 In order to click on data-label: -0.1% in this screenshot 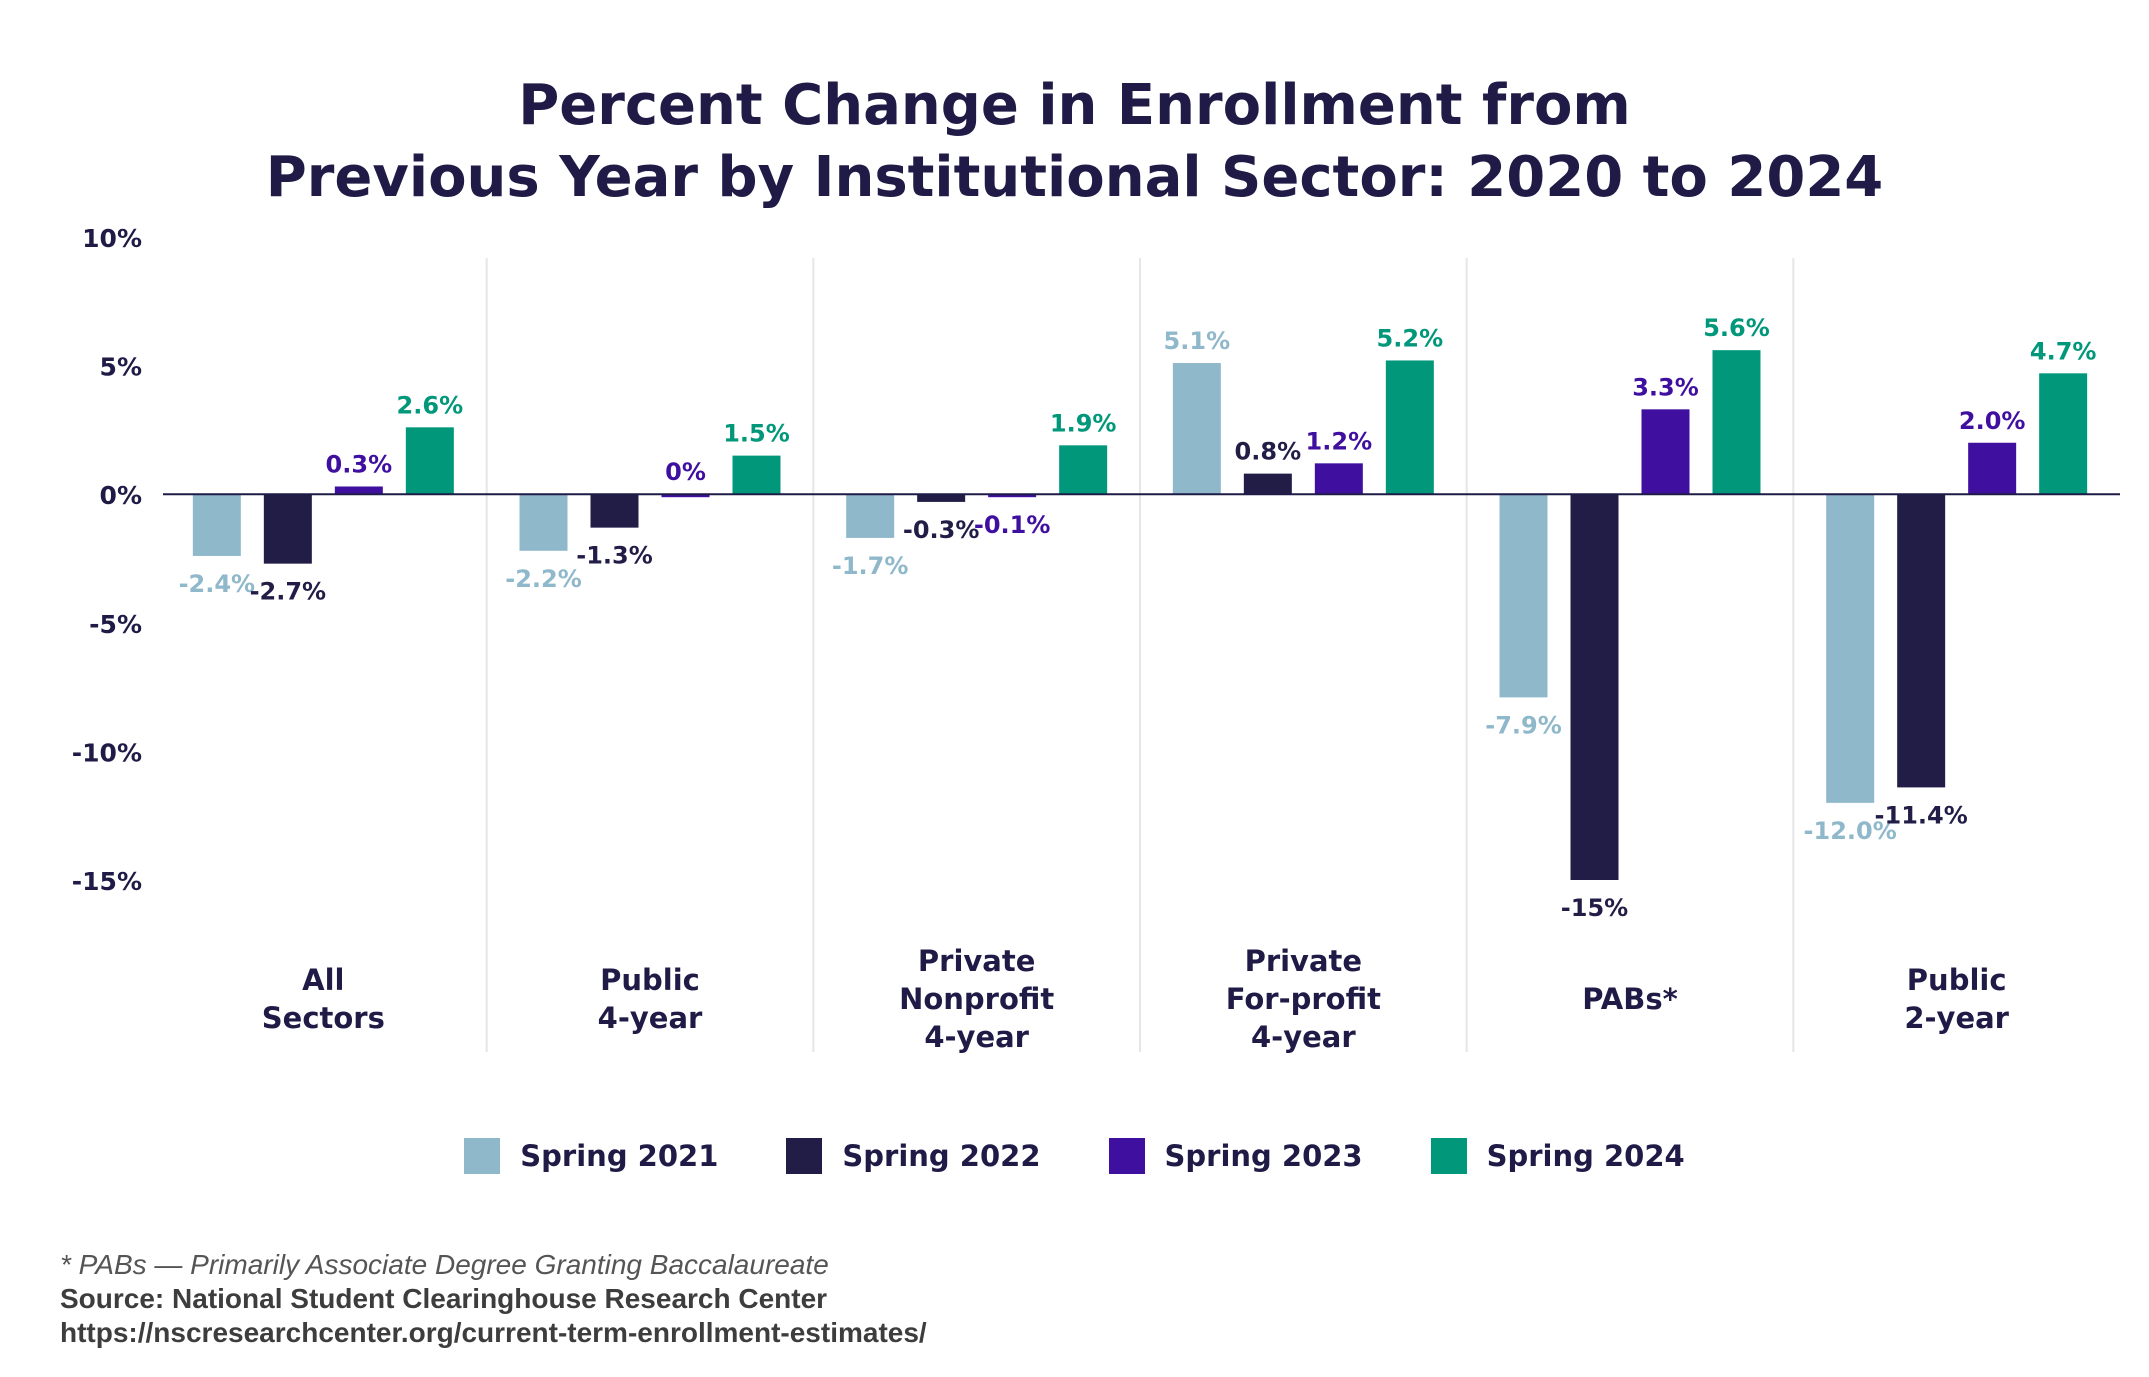, I will do `click(1012, 525)`.